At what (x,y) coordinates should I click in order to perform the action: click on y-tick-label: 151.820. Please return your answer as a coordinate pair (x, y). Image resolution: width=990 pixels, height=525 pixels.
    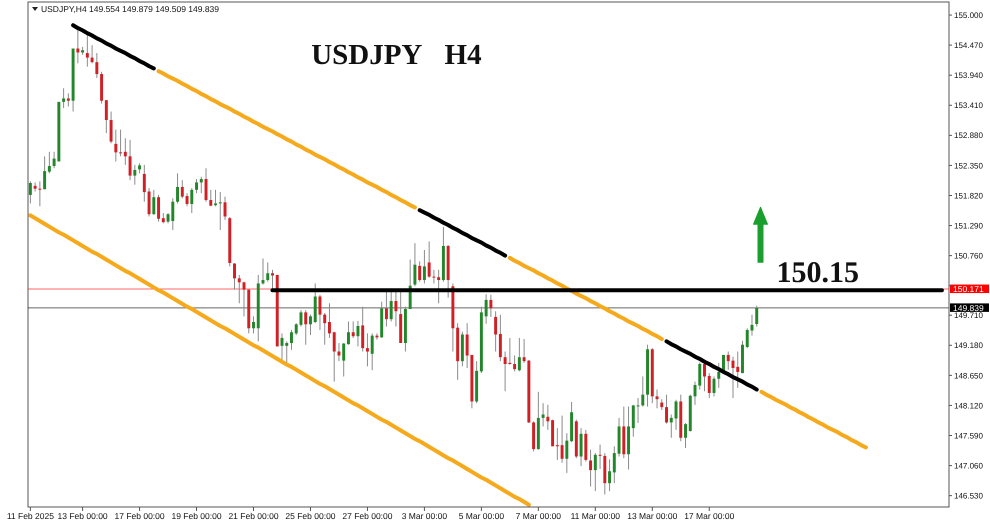
    Looking at the image, I should click on (969, 195).